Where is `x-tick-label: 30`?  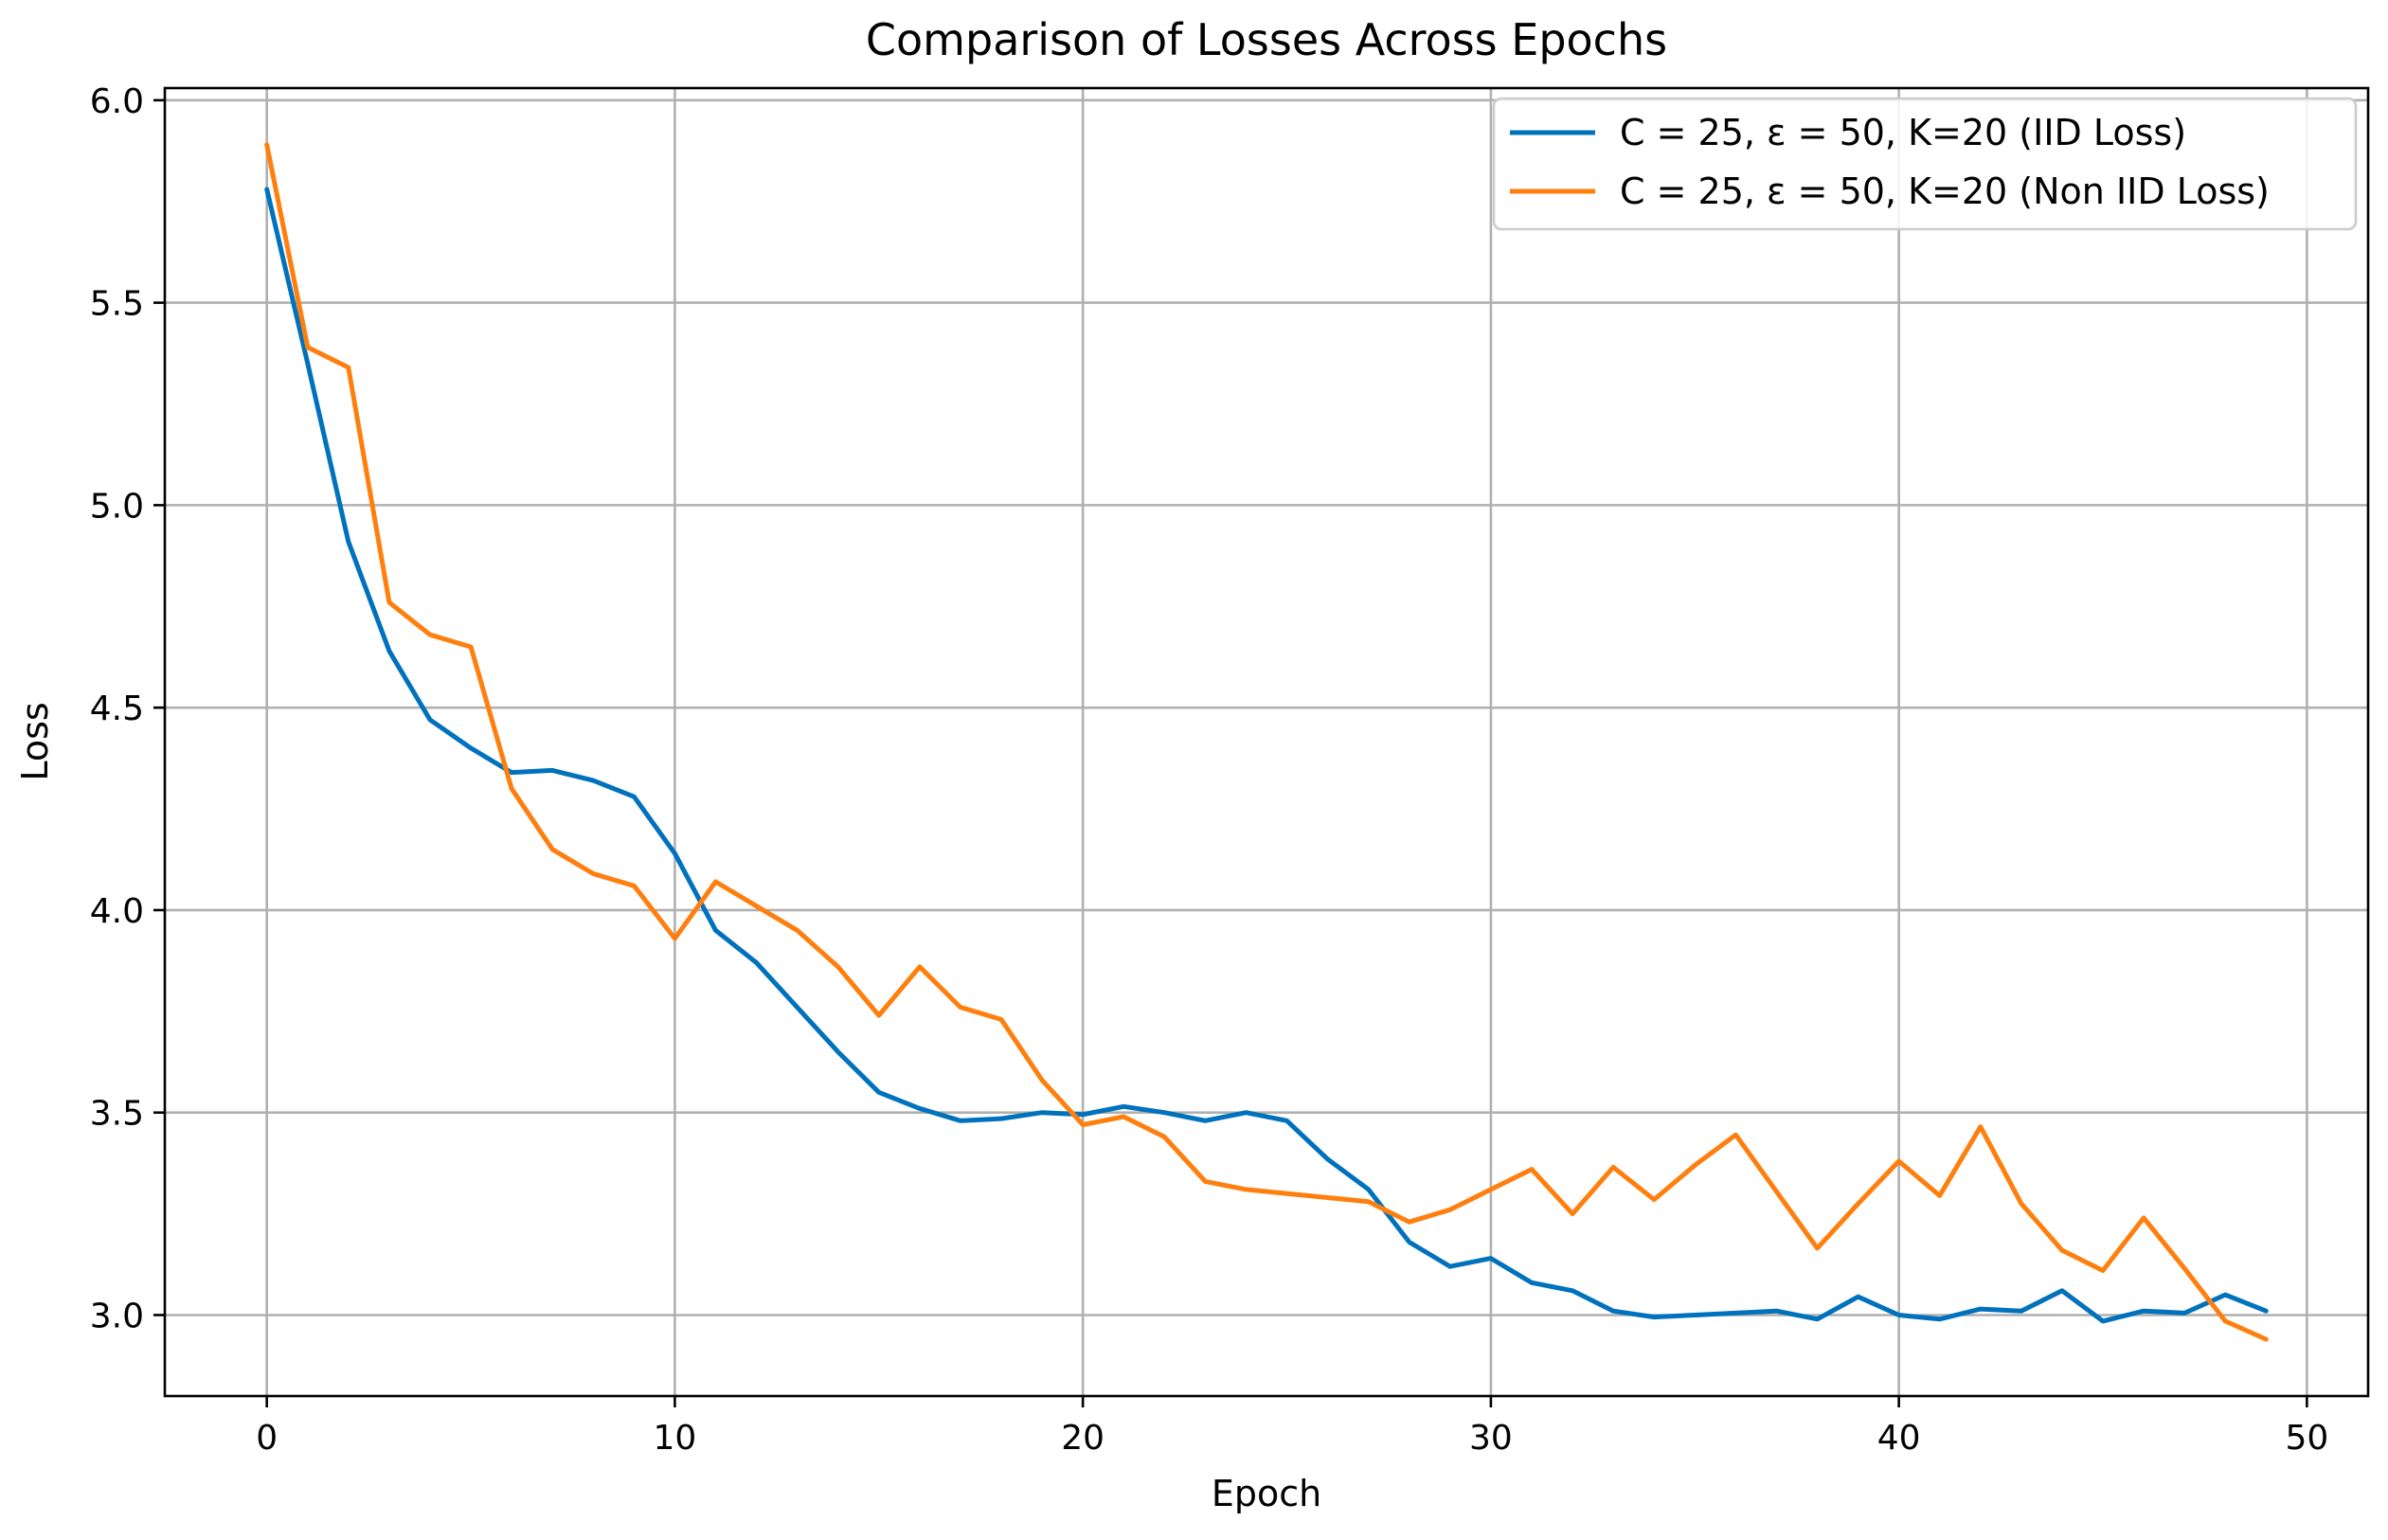 x-tick-label: 30 is located at coordinates (1491, 1438).